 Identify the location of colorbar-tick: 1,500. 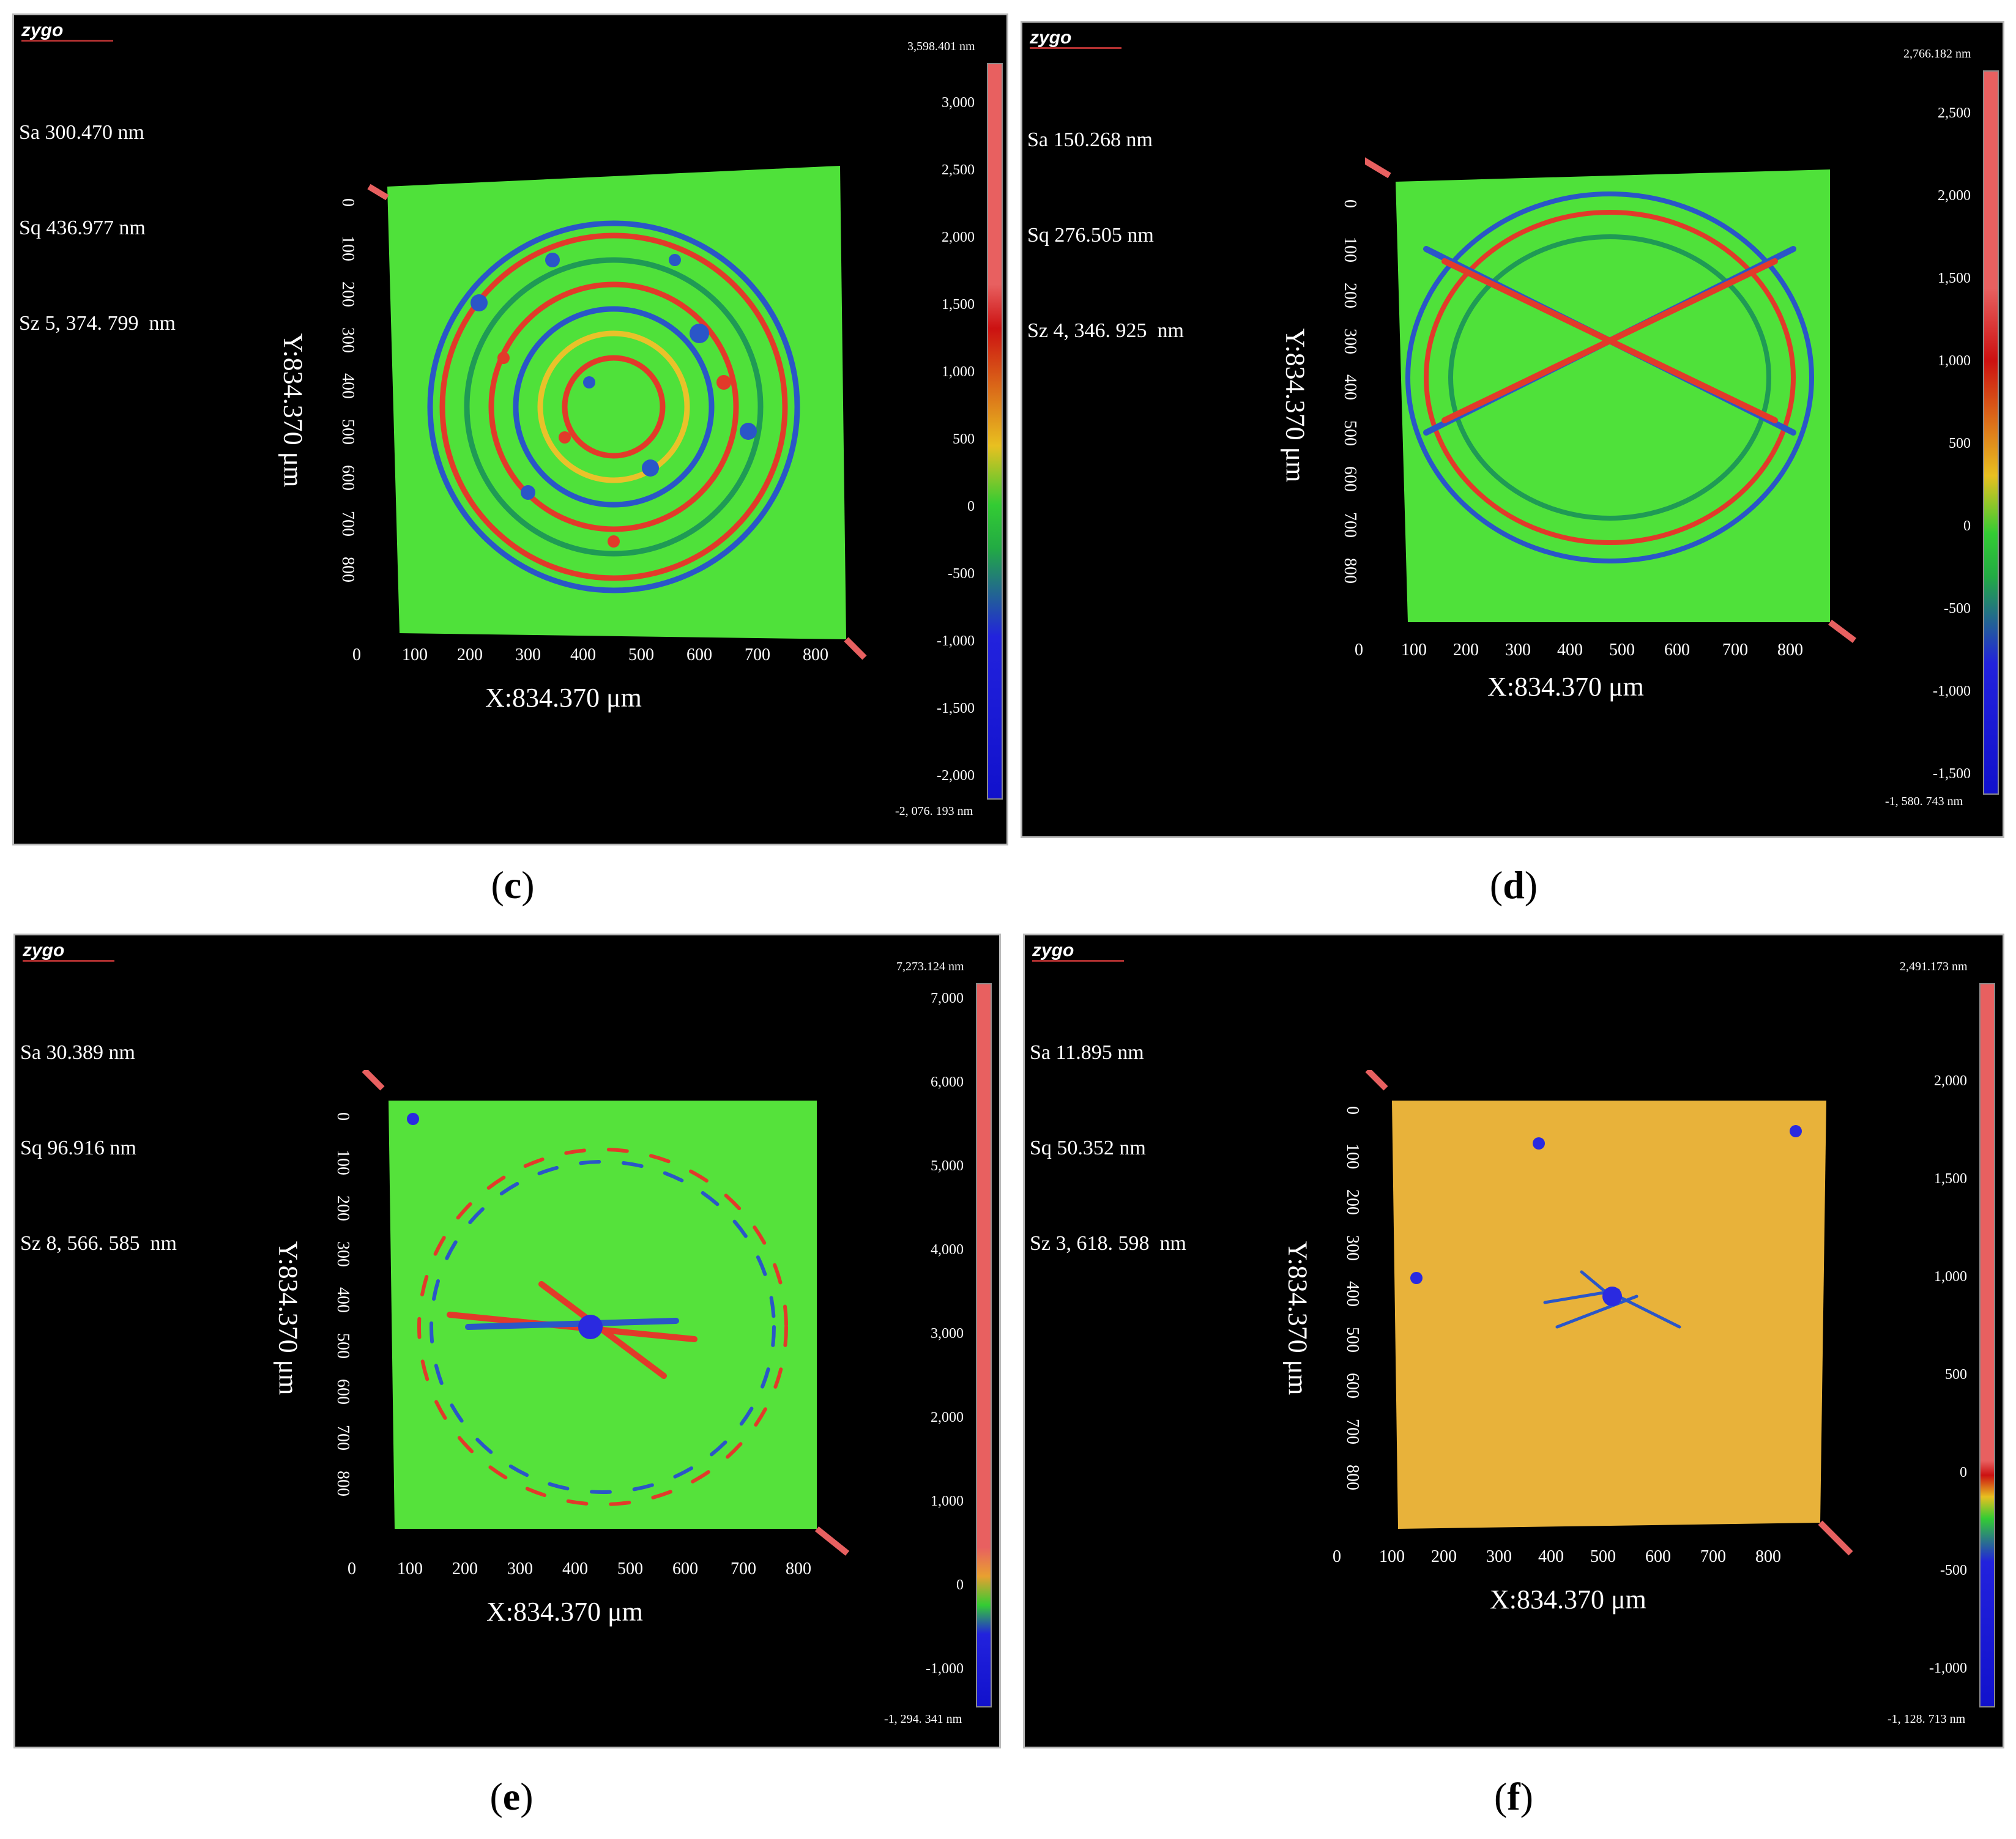
(958, 305).